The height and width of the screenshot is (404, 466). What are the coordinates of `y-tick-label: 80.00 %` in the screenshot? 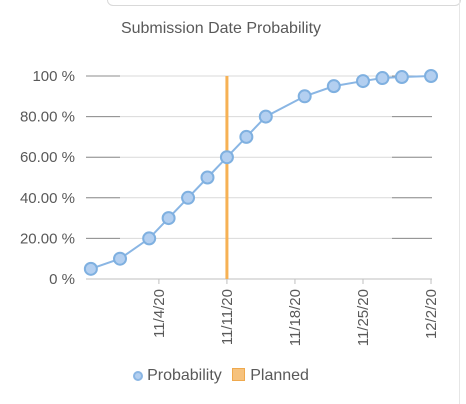 It's located at (47, 117).